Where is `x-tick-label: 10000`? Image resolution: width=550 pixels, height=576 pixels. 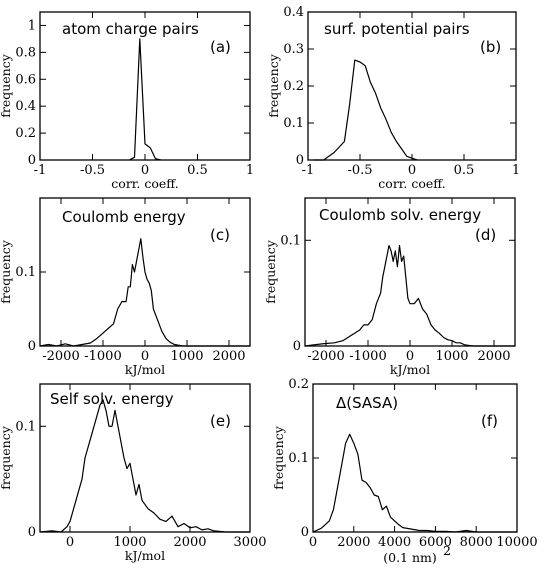 x-tick-label: 10000 is located at coordinates (516, 542).